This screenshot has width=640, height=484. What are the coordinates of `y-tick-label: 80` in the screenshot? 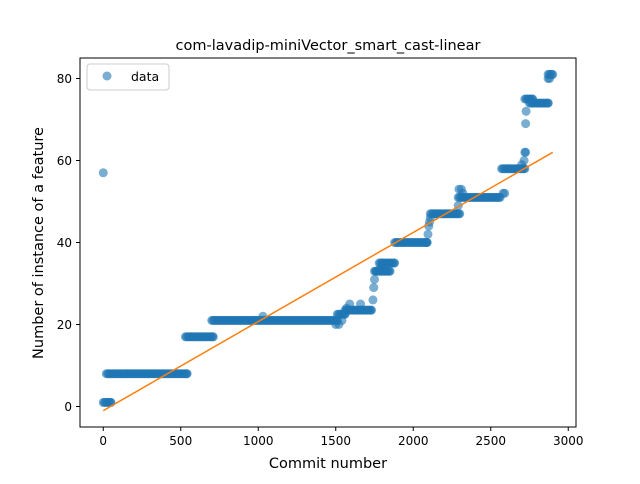 It's located at (64, 79).